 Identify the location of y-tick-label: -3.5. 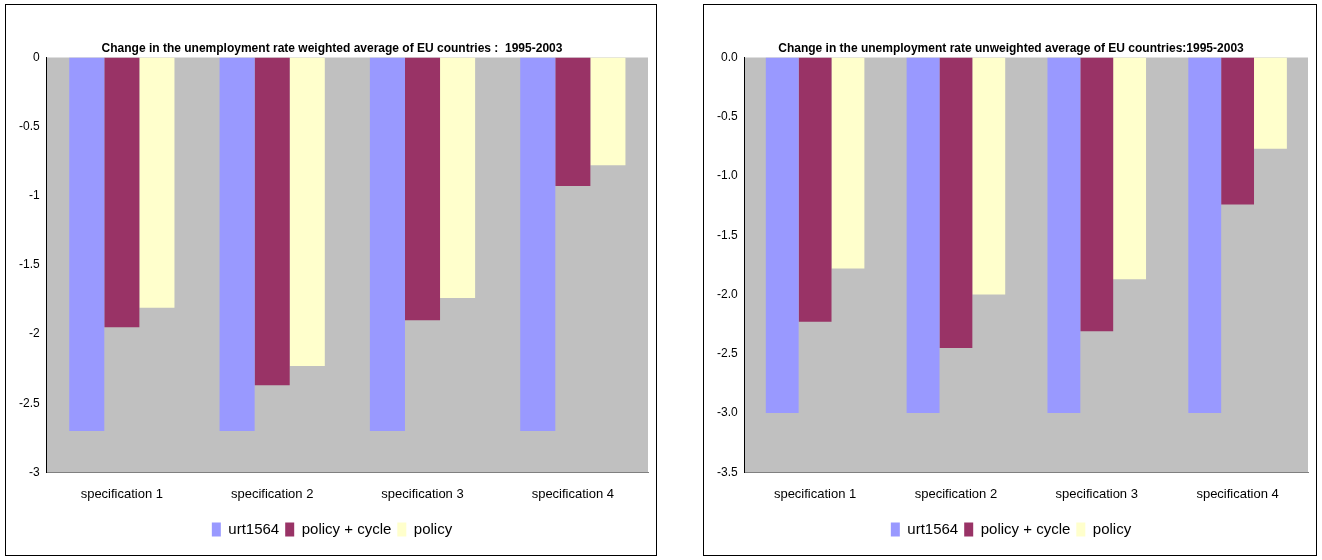
(727, 471).